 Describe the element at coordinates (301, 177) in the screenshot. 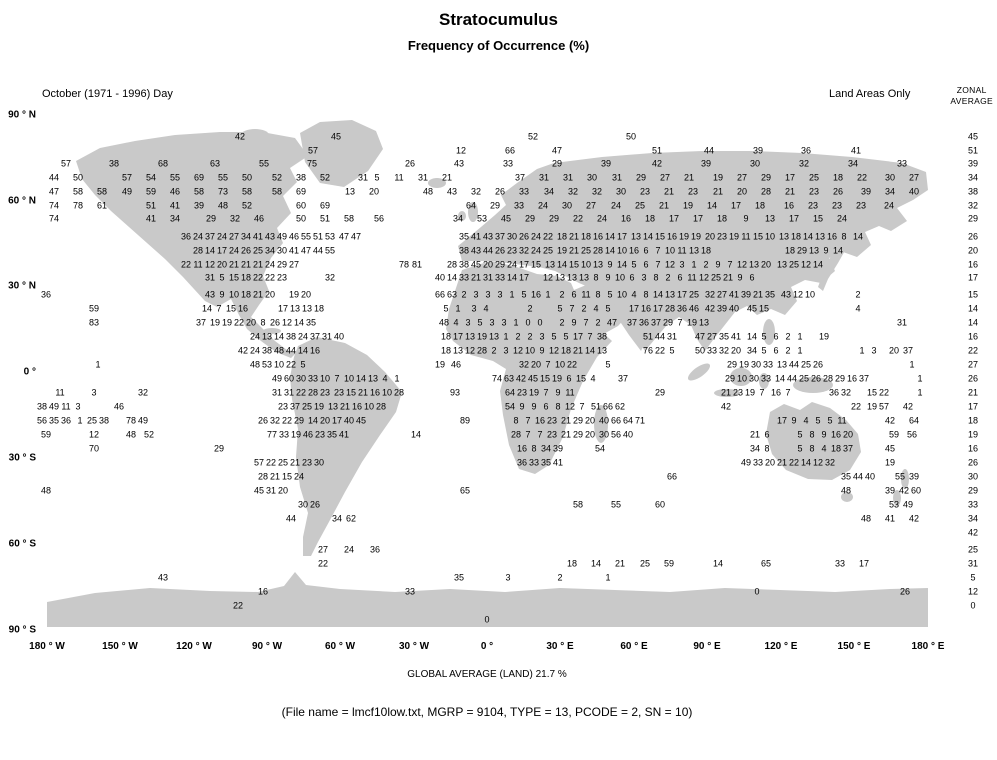

I see `grid-value: 38` at that location.